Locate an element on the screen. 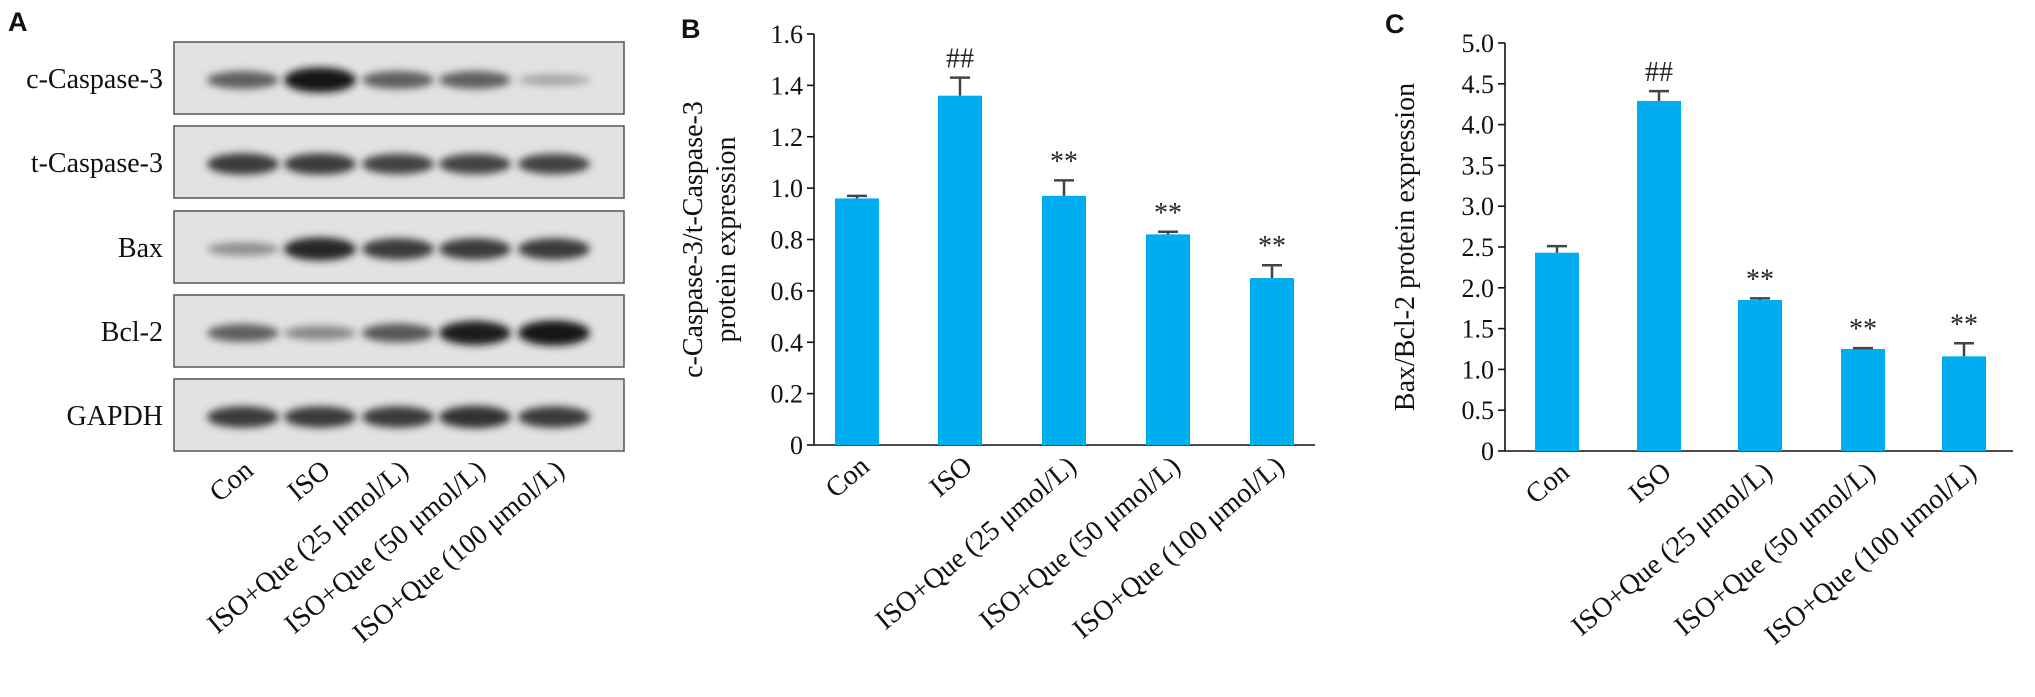  panel-letter-a: A is located at coordinates (18, 22).